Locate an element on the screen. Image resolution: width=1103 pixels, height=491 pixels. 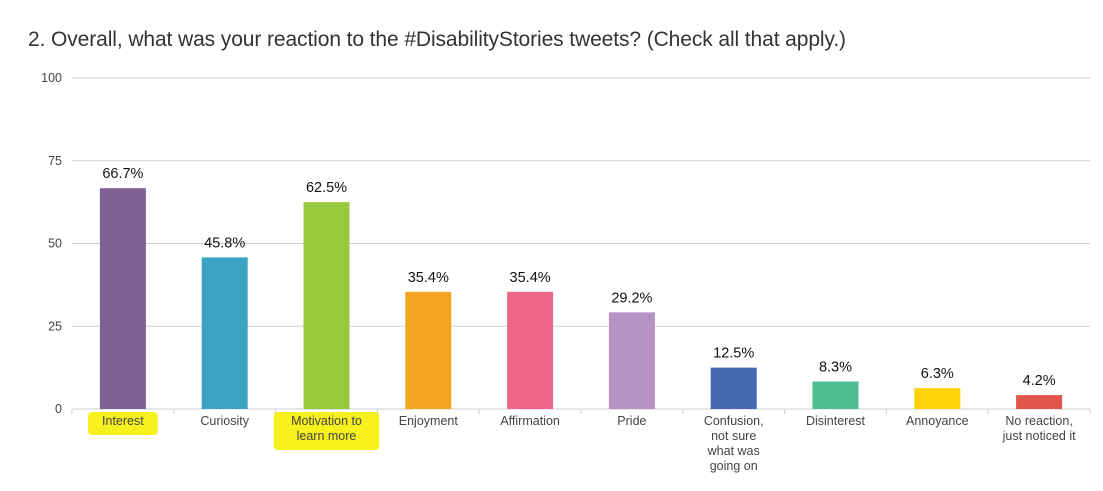
bar-value-label: 8.3% is located at coordinates (835, 368).